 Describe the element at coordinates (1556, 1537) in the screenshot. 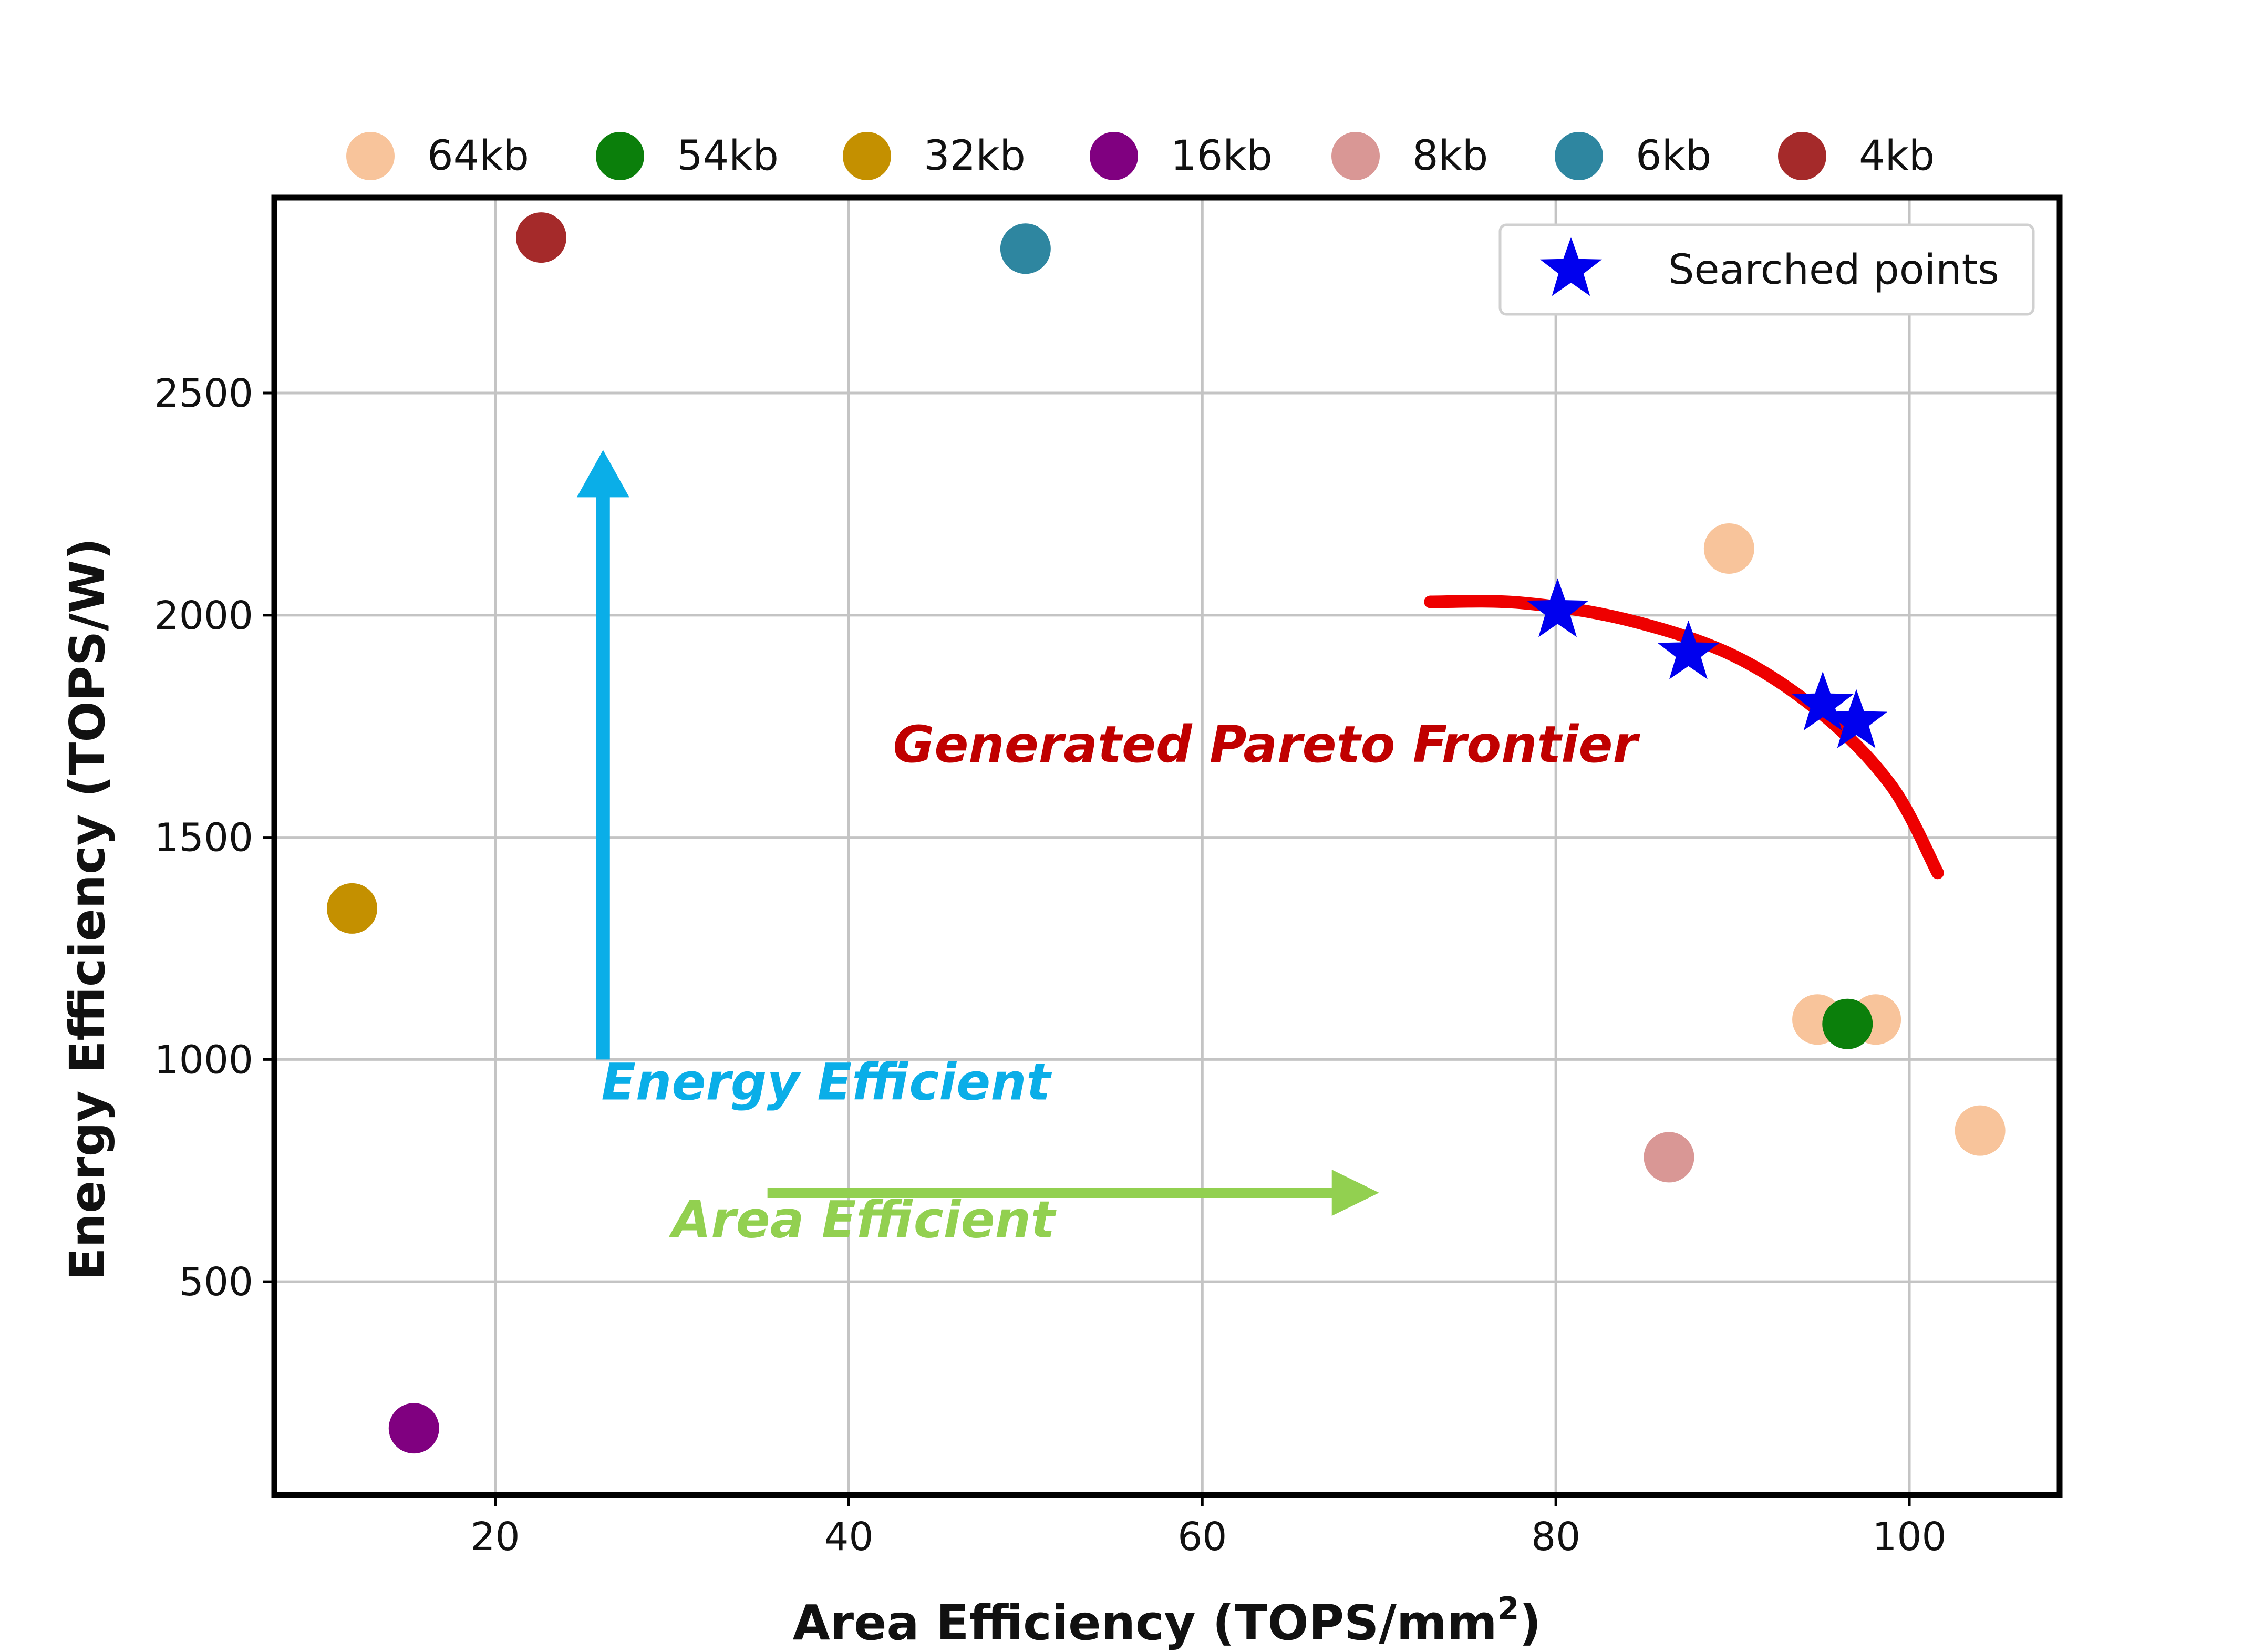

I see `x-tick-label: 80` at that location.